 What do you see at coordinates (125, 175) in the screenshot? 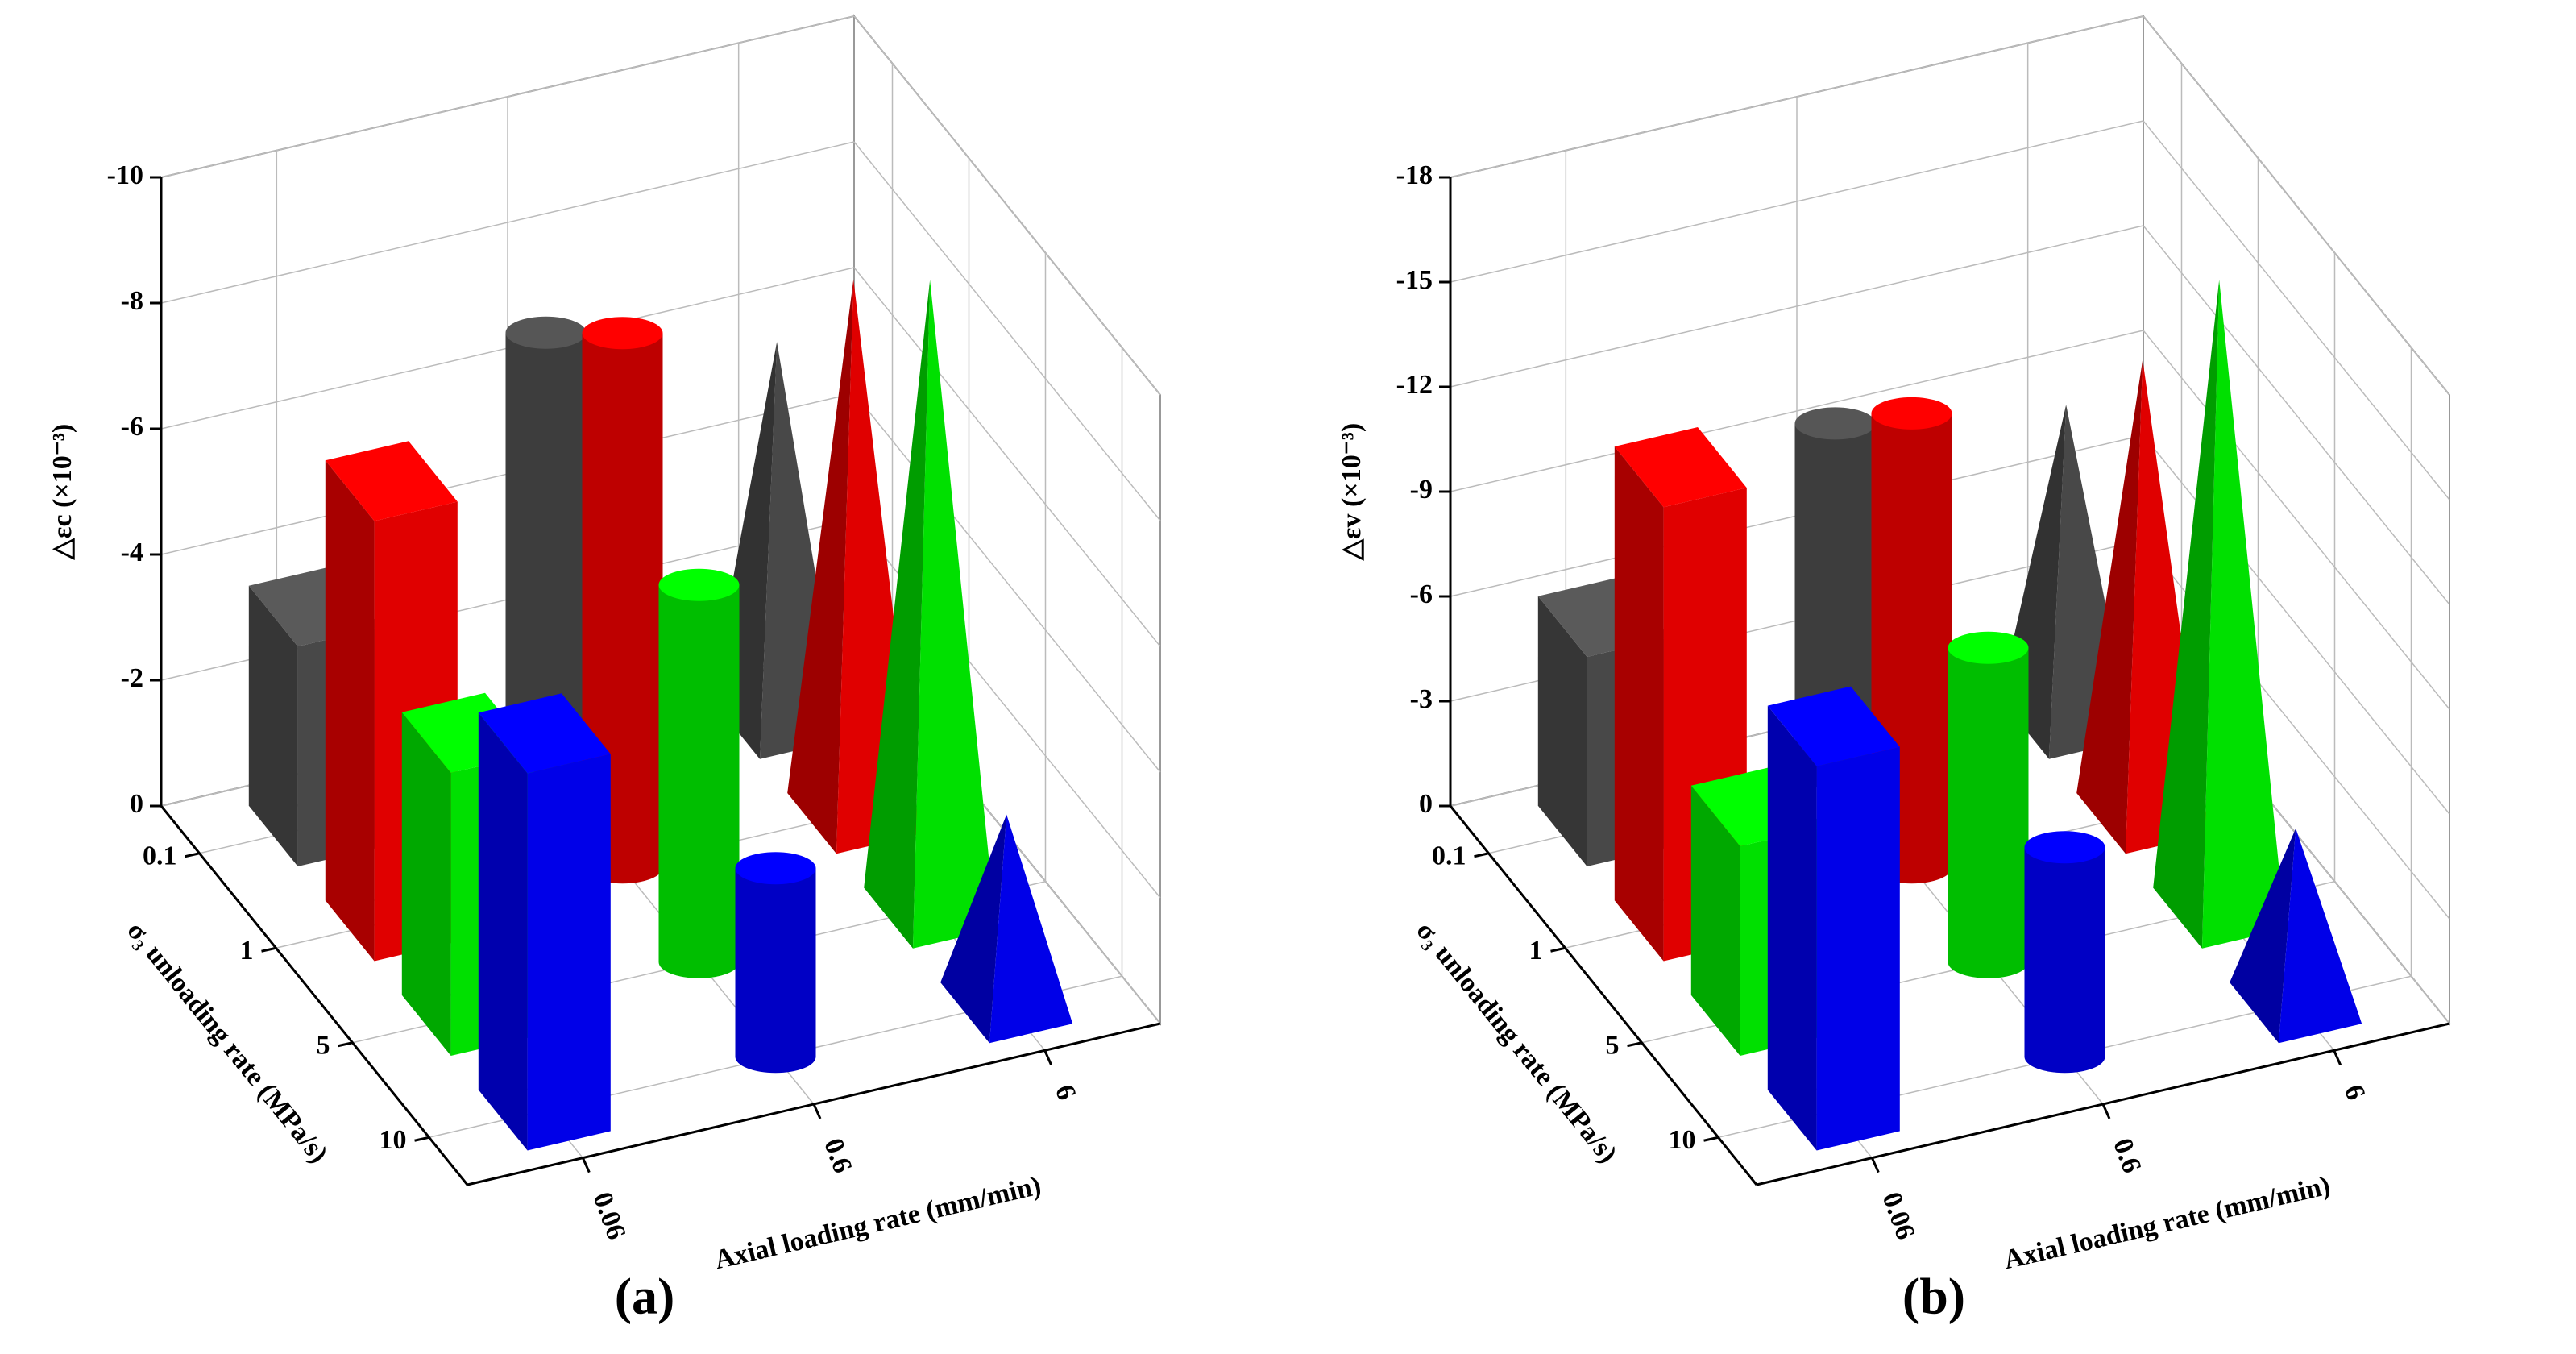
I see `z-tick-label: -10` at bounding box center [125, 175].